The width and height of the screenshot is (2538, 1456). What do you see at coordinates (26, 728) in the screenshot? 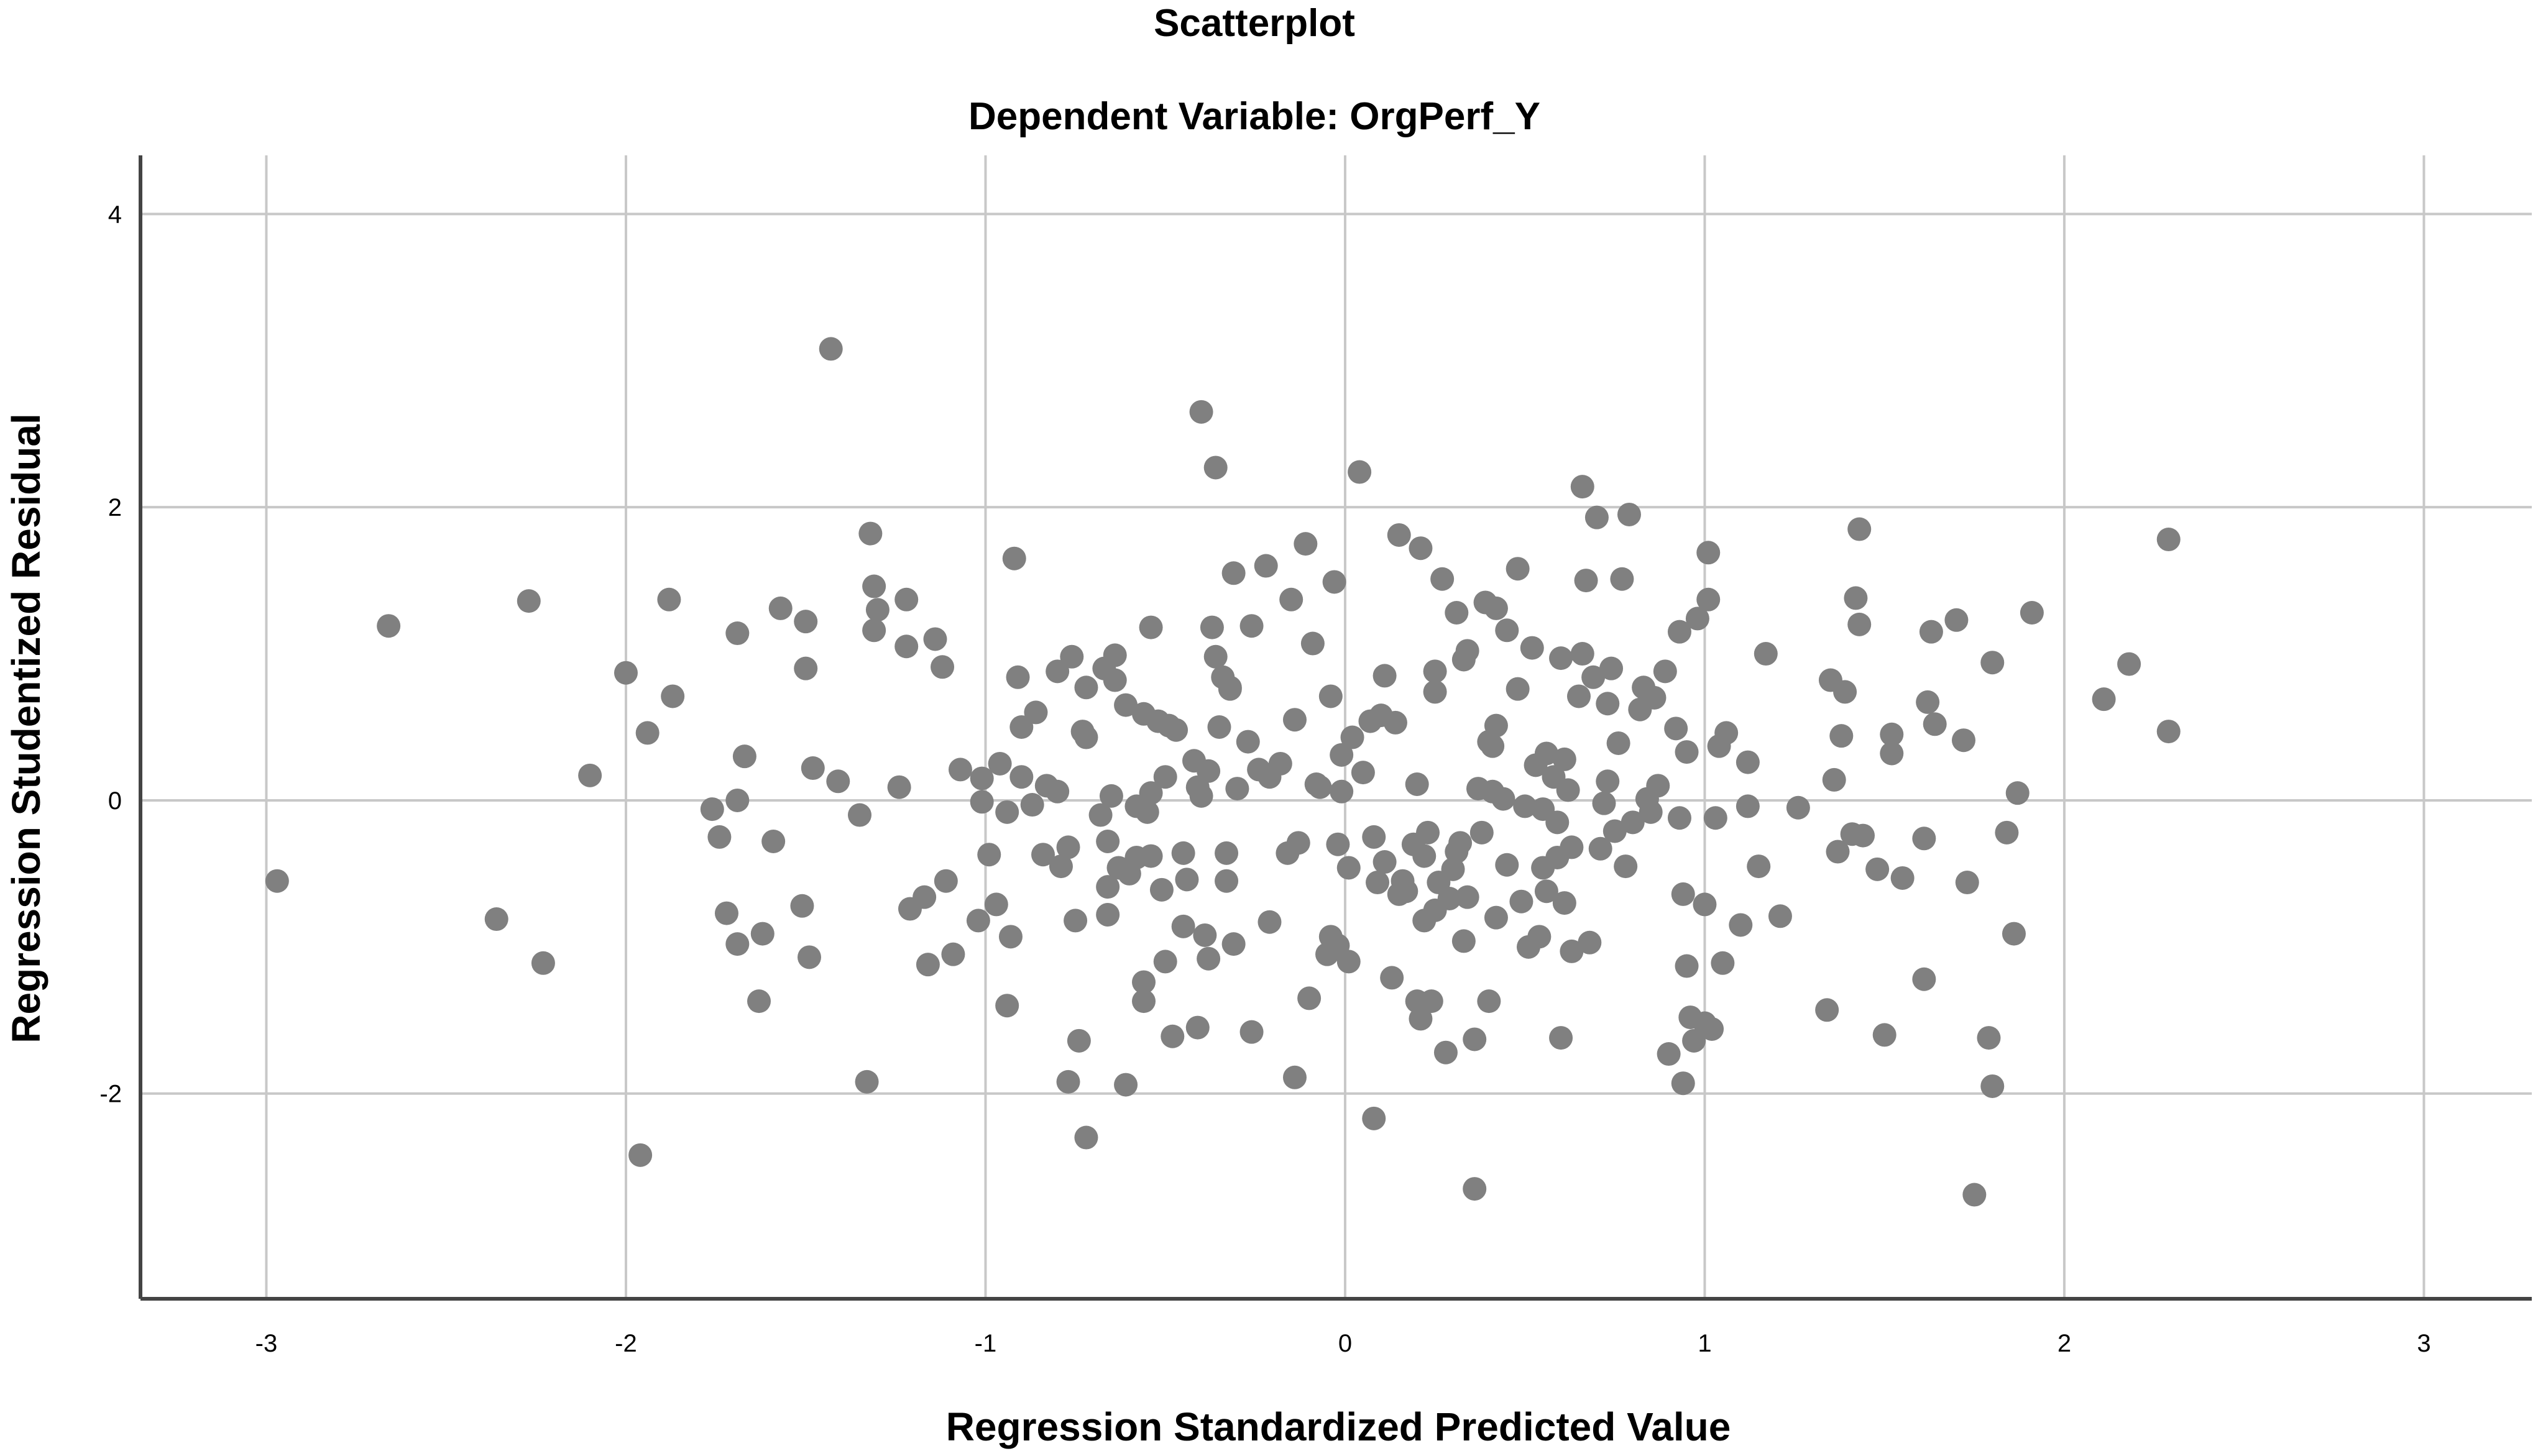
I see `y-axis-title: Regression Studentized Residual` at bounding box center [26, 728].